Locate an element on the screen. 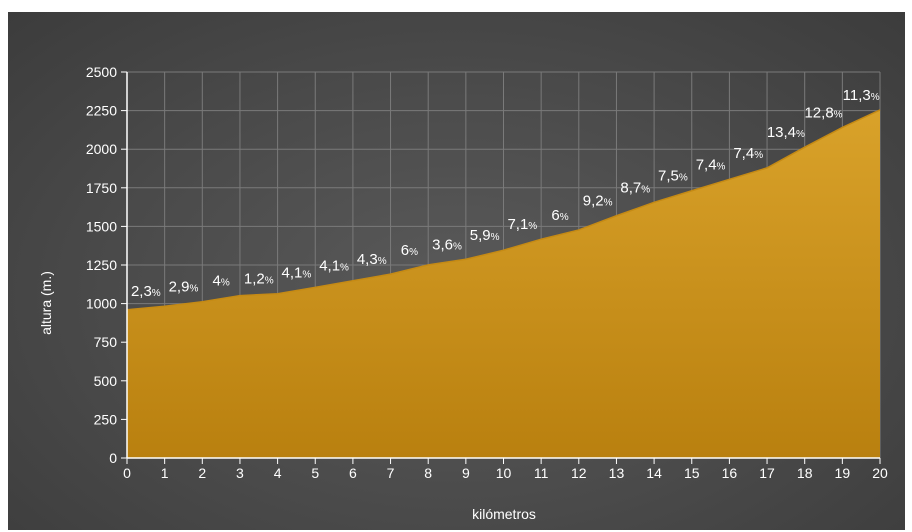  x-tick-label: 20 is located at coordinates (880, 473).